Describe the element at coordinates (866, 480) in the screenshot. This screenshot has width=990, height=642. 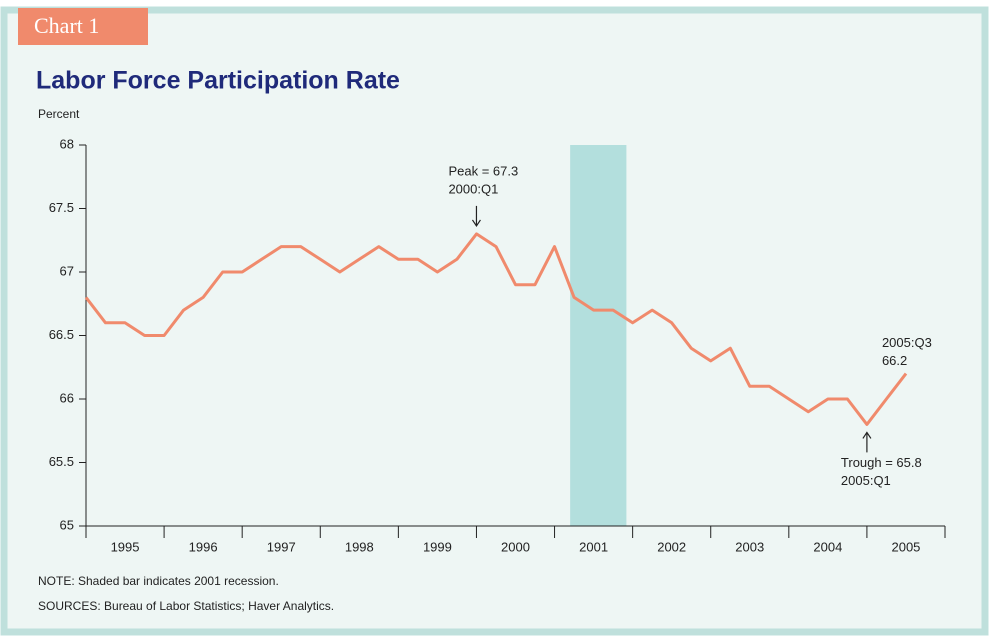
I see `annotation: 2005:Q1` at that location.